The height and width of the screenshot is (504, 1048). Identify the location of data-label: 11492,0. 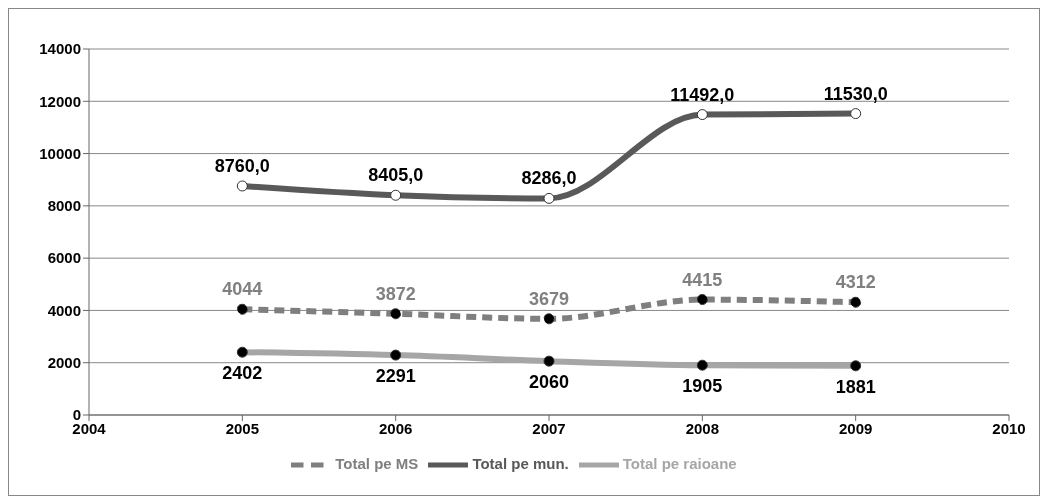
(702, 94).